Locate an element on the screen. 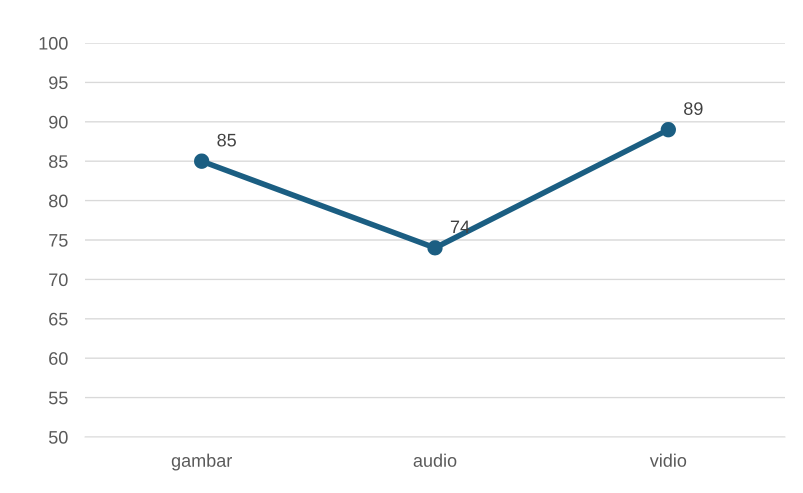 The image size is (803, 493). y-tick-label: 70 is located at coordinates (58, 279).